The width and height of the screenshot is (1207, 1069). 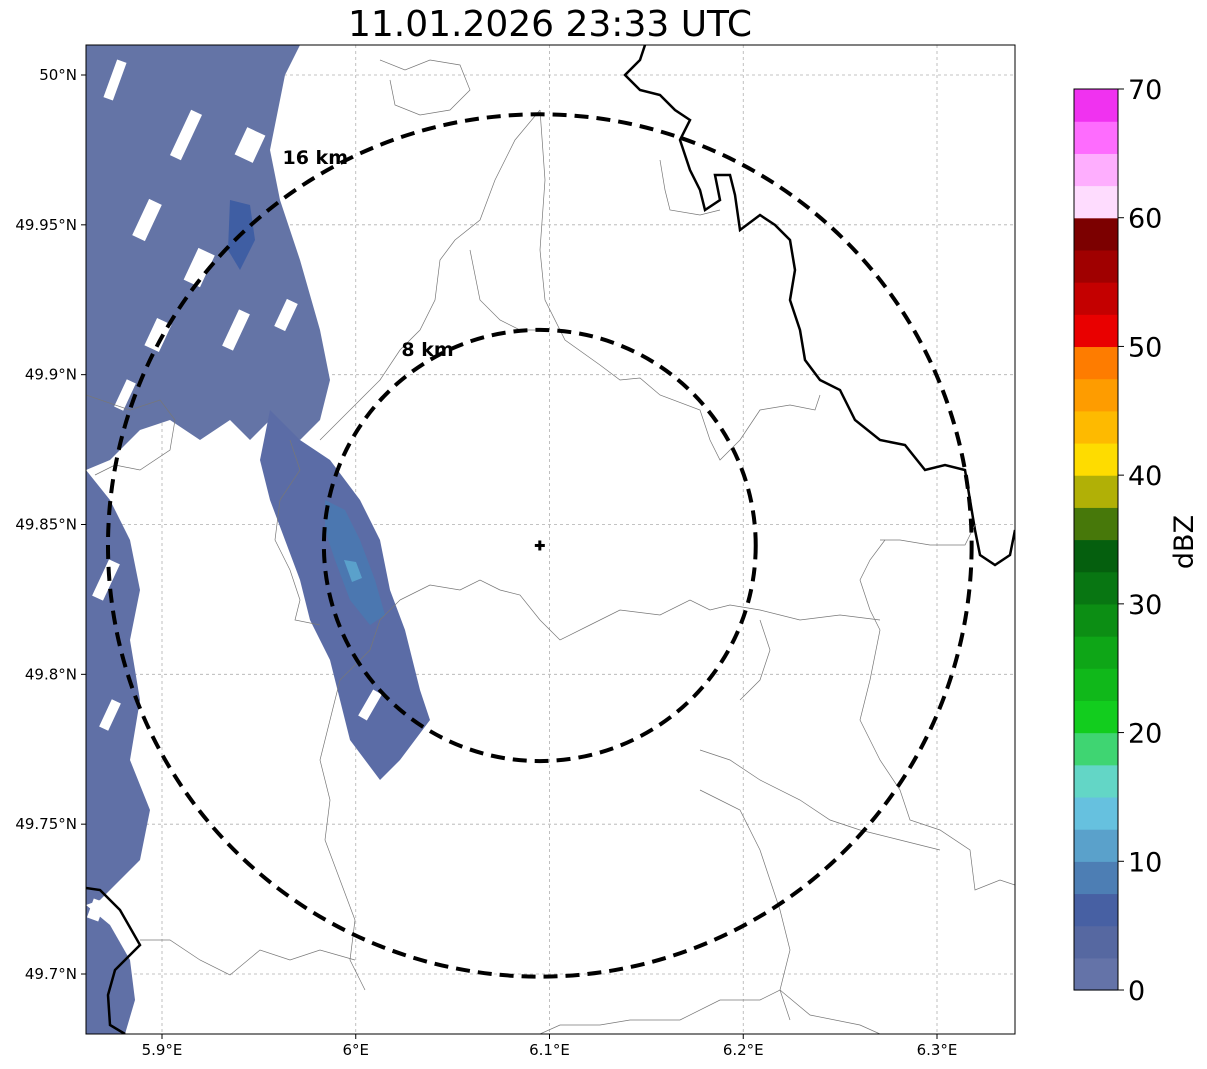 I want to click on y-tick-label: 49.95°N, so click(x=46, y=225).